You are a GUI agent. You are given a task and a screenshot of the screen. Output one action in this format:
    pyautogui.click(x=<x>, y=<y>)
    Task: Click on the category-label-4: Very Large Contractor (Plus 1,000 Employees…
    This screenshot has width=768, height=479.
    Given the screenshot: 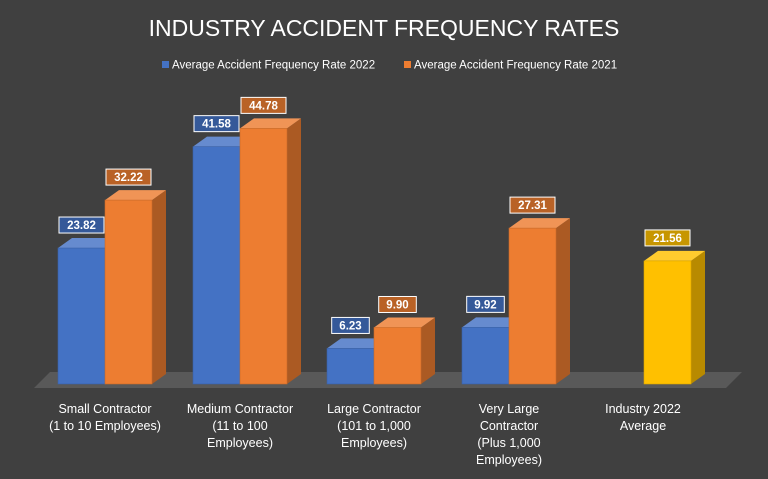 What is the action you would take?
    pyautogui.click(x=509, y=434)
    